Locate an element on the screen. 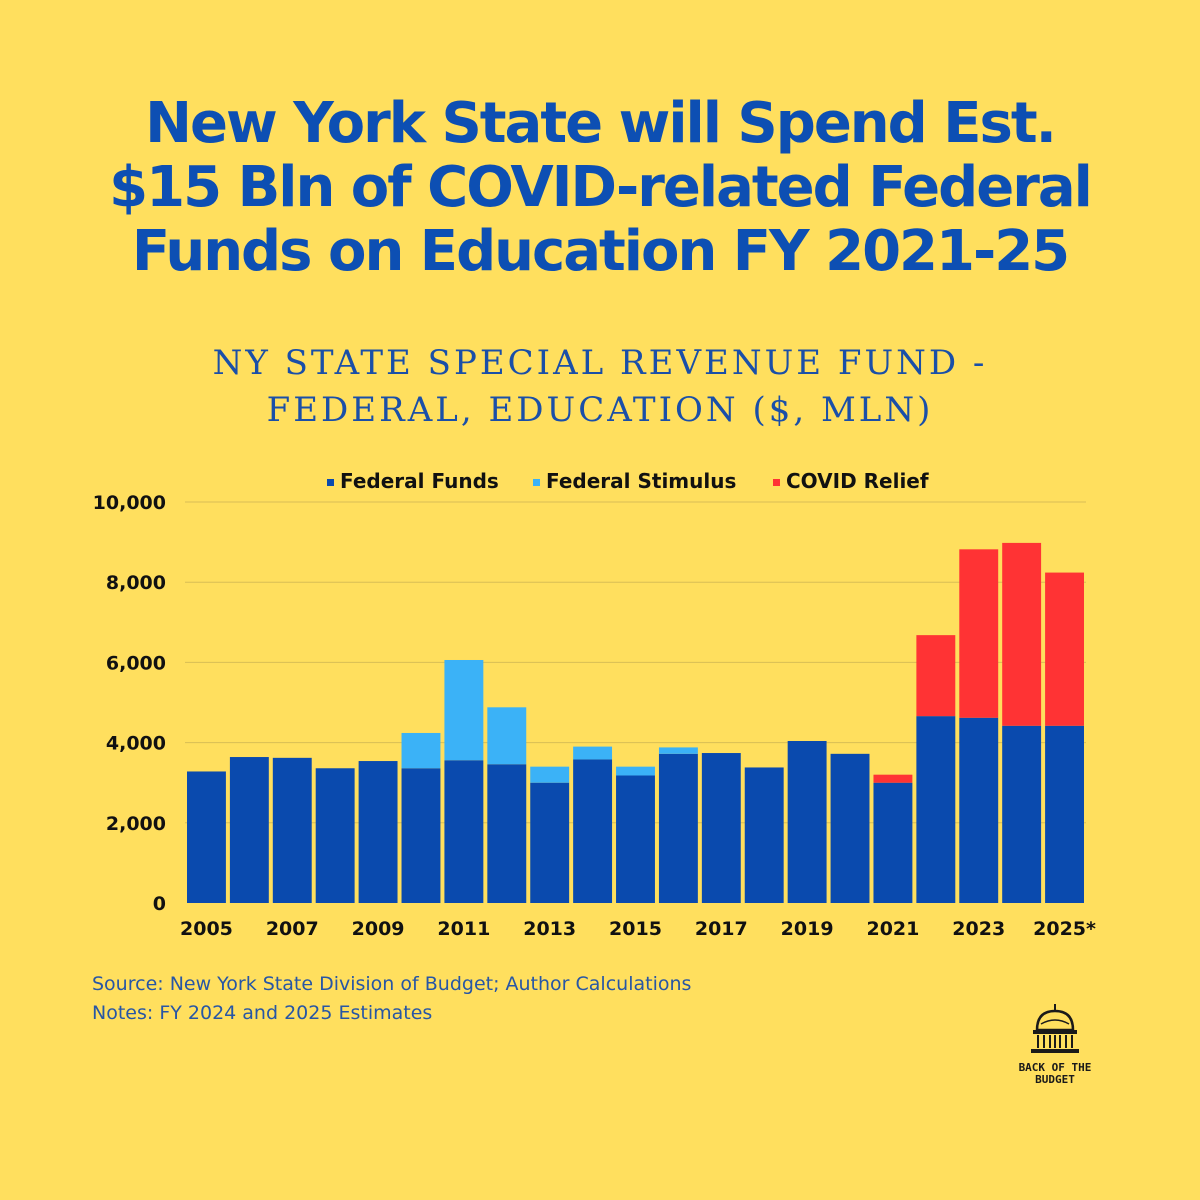 The height and width of the screenshot is (1200, 1200). capitol-dome-icon is located at coordinates (1055, 1028).